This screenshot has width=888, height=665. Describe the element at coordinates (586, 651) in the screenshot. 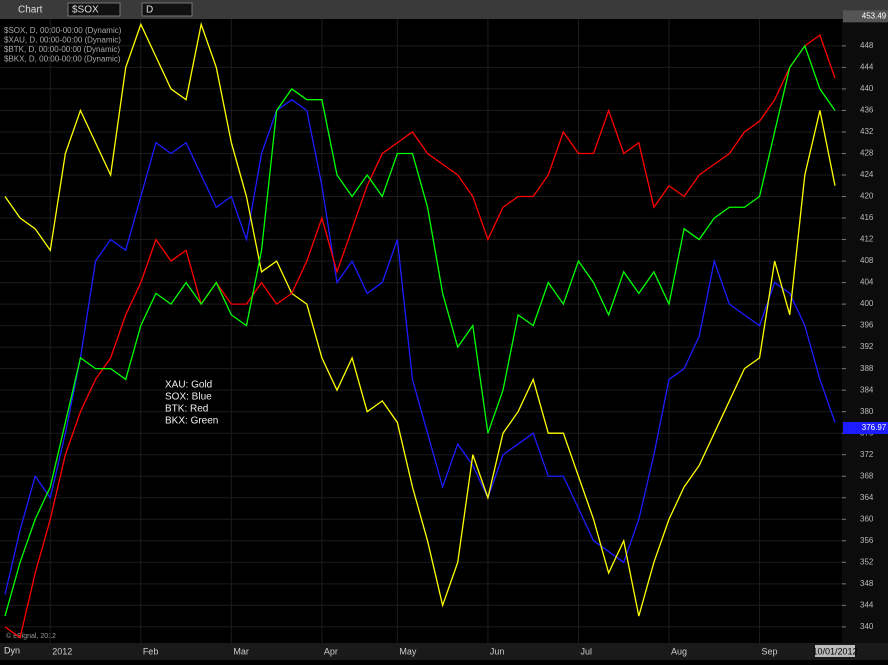

I see `x-tick-label: Jul` at that location.